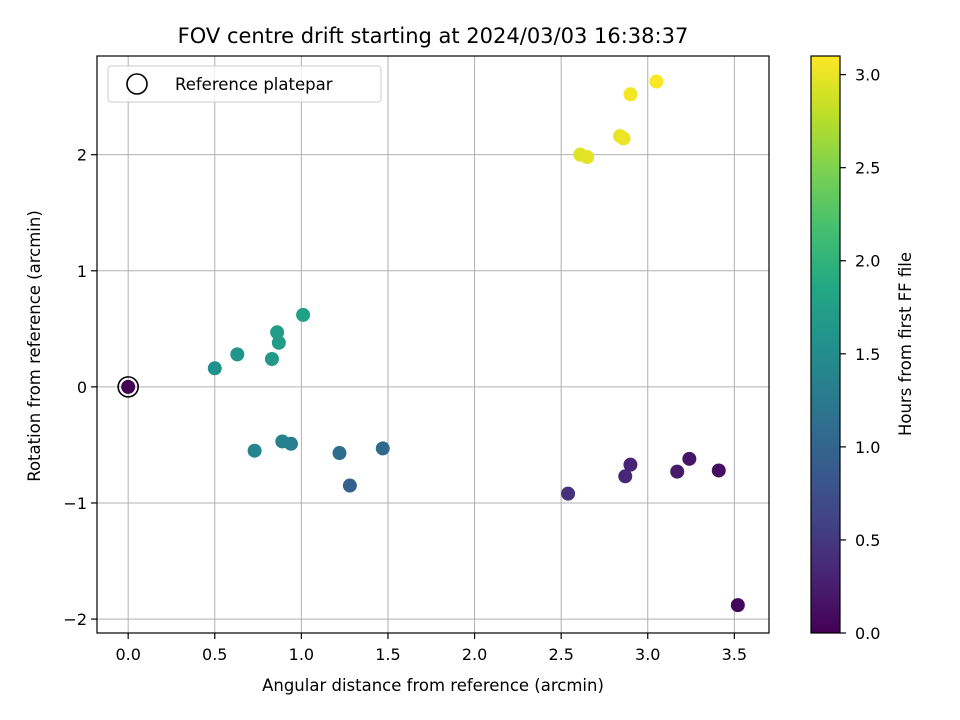 This screenshot has height=720, width=960. Describe the element at coordinates (560, 654) in the screenshot. I see `x-tick-label: 2.5` at that location.